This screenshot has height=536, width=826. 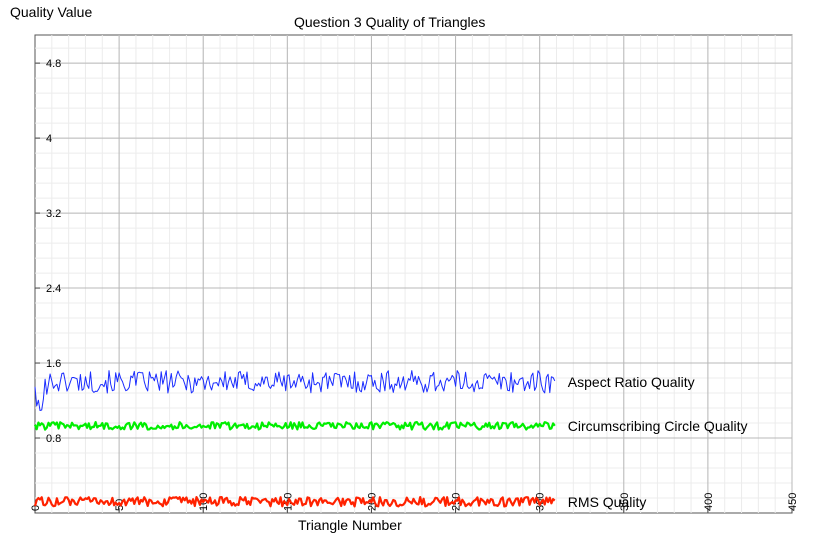 I want to click on y-tick-label: 2.4, so click(x=53, y=289).